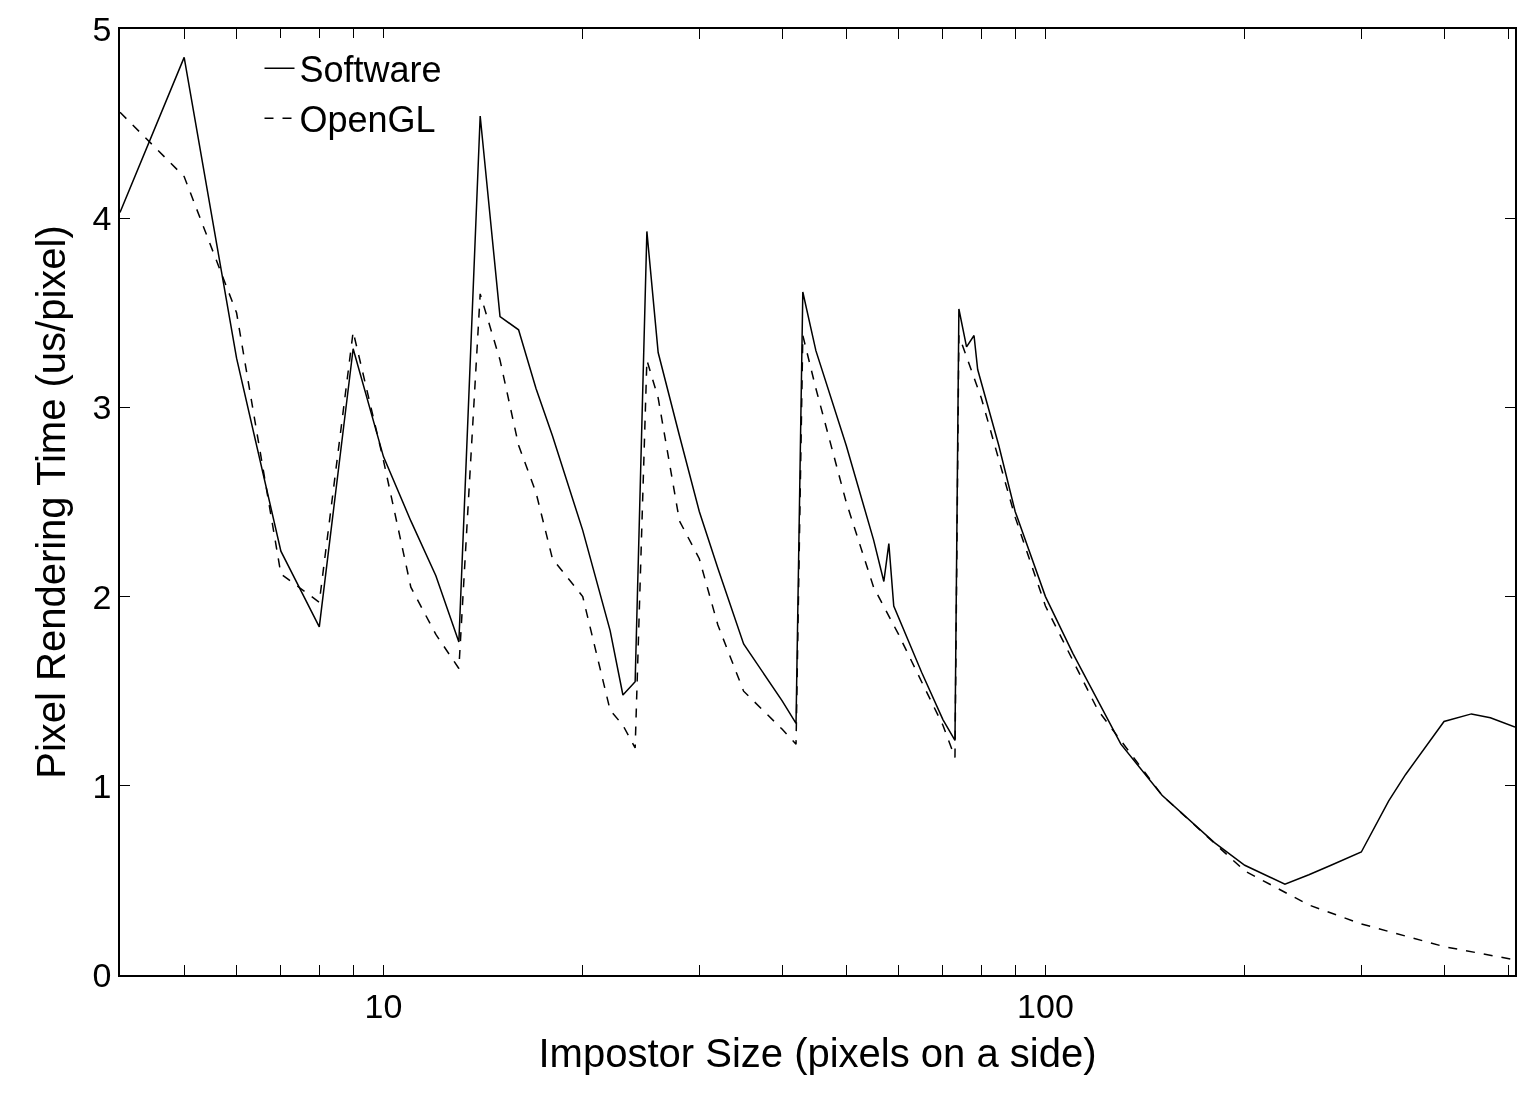 The image size is (1527, 1095). What do you see at coordinates (1045, 1005) in the screenshot?
I see `x-tick-label: 100` at bounding box center [1045, 1005].